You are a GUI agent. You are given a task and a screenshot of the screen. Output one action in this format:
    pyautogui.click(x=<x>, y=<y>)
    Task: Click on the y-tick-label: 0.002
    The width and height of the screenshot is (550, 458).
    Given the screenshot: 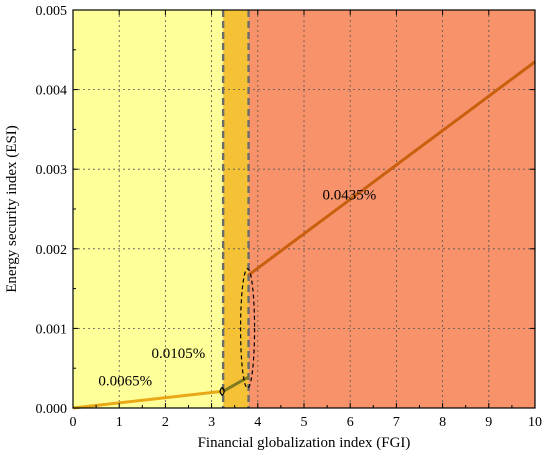 What is the action you would take?
    pyautogui.click(x=52, y=250)
    